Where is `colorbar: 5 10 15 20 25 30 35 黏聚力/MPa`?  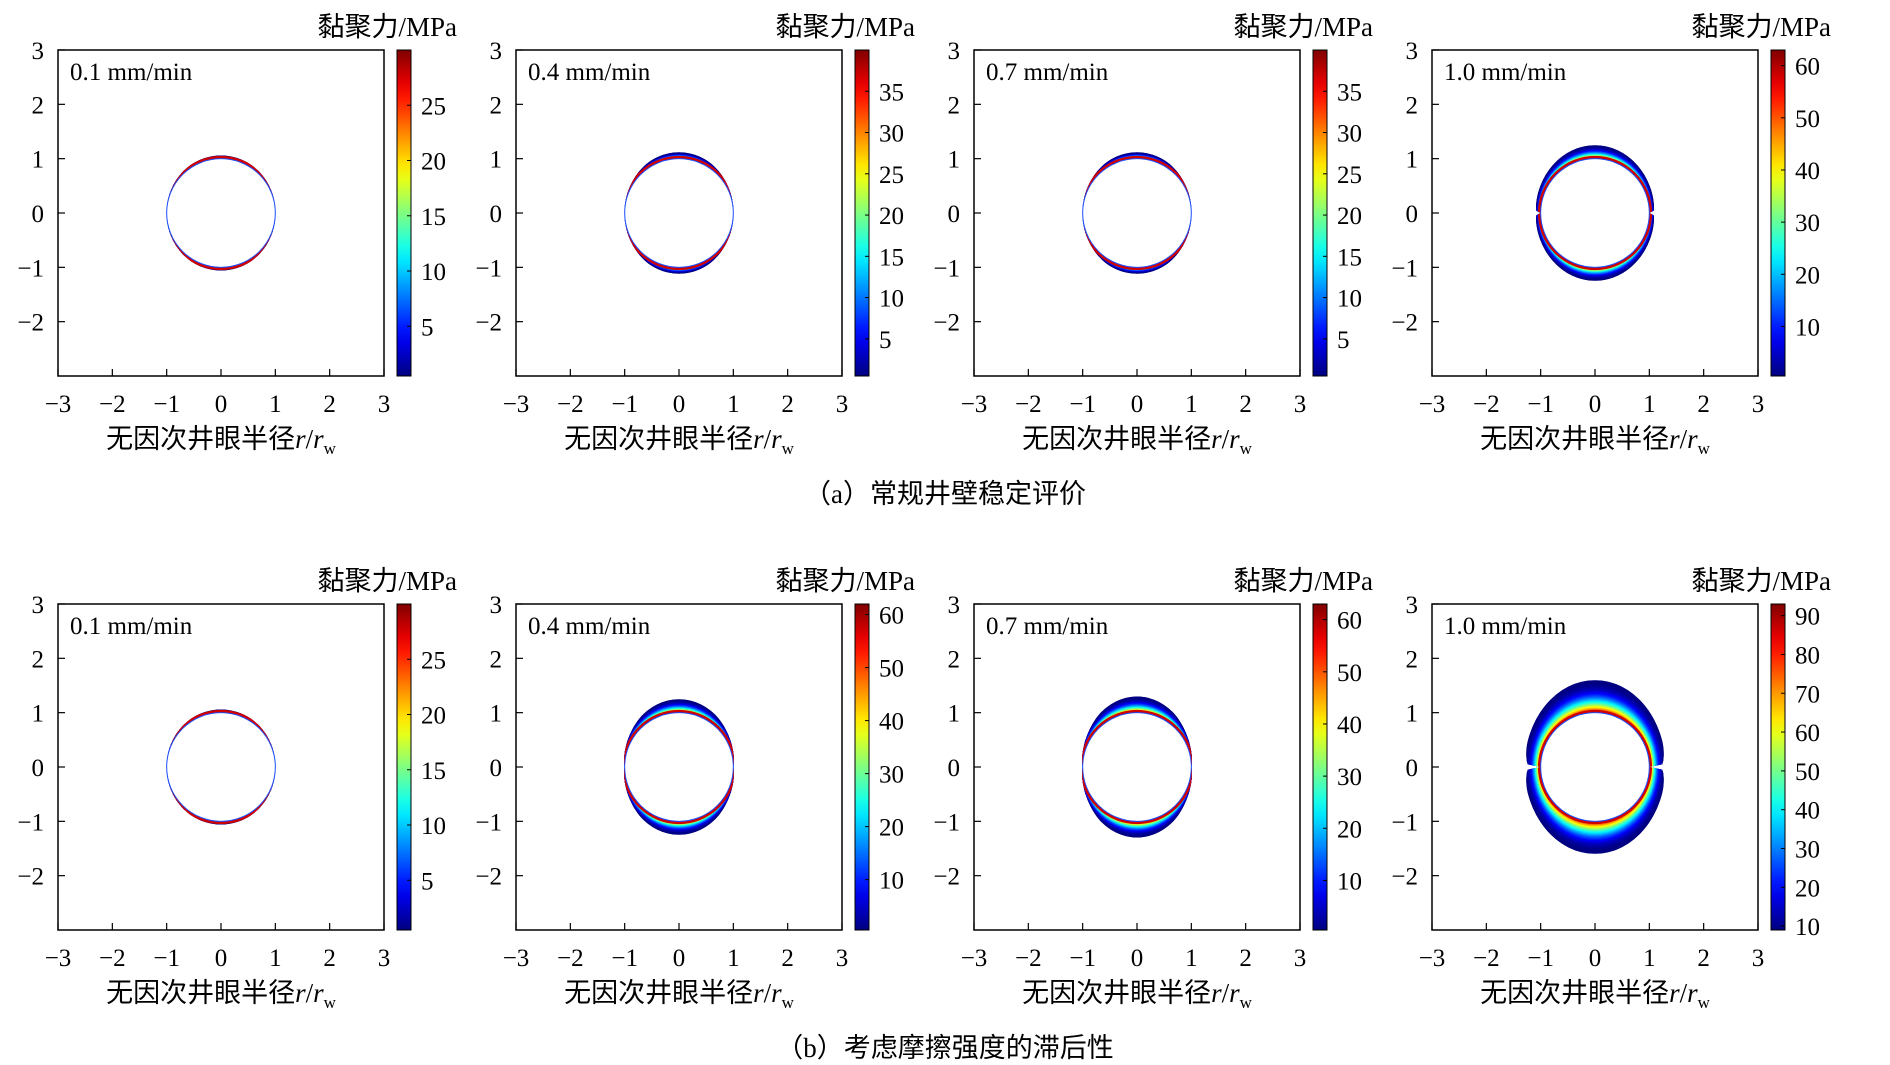 colorbar: 5 10 15 20 25 30 35 黏聚力/MPa is located at coordinates (1303, 194).